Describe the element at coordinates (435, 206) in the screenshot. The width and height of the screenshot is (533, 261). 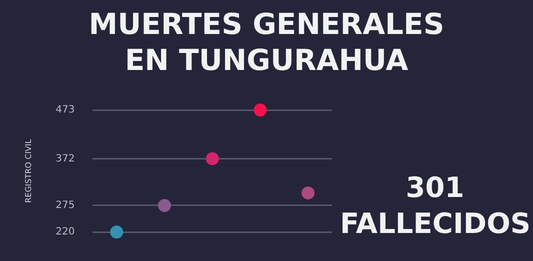
I see `text: 301 FALLECIDOS` at that location.